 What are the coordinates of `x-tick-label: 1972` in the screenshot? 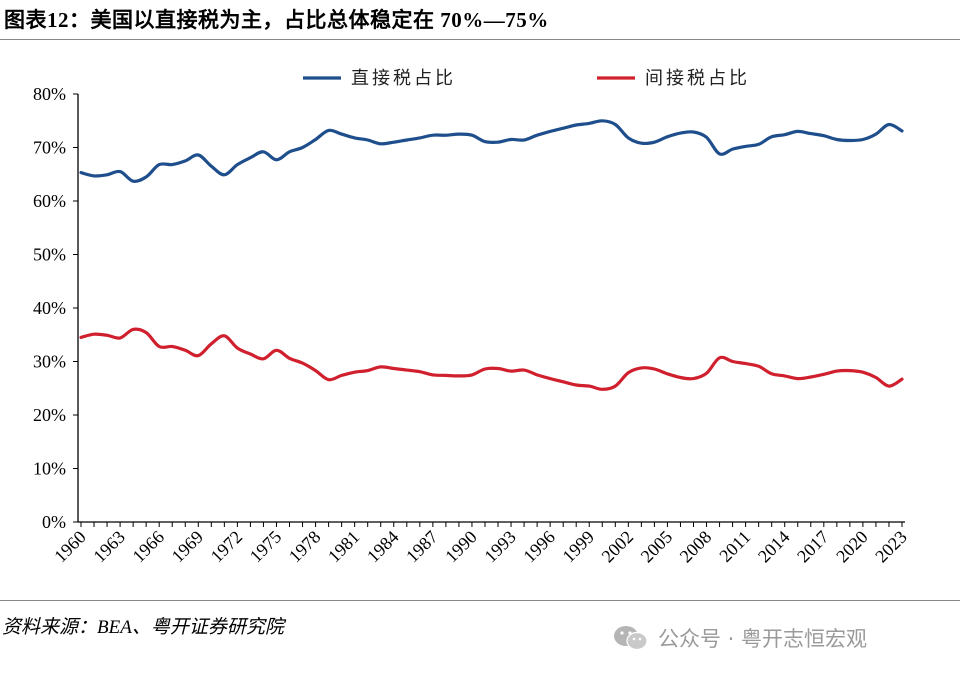 It's located at (227, 547).